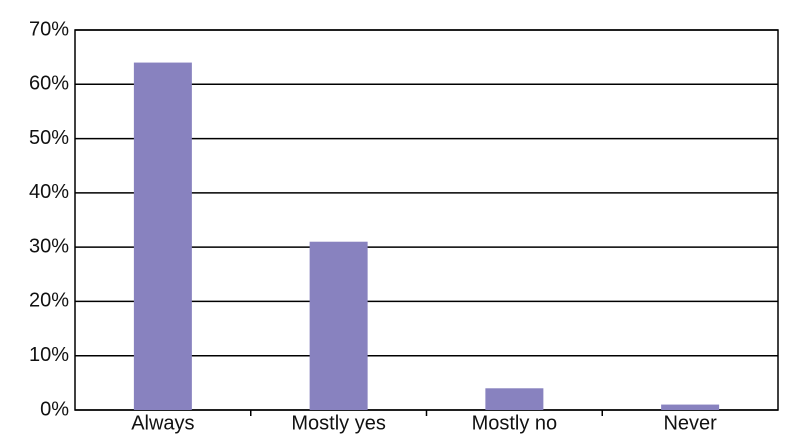 Image resolution: width=800 pixels, height=438 pixels. Describe the element at coordinates (515, 423) in the screenshot. I see `x-tick-label: Mostly no` at that location.